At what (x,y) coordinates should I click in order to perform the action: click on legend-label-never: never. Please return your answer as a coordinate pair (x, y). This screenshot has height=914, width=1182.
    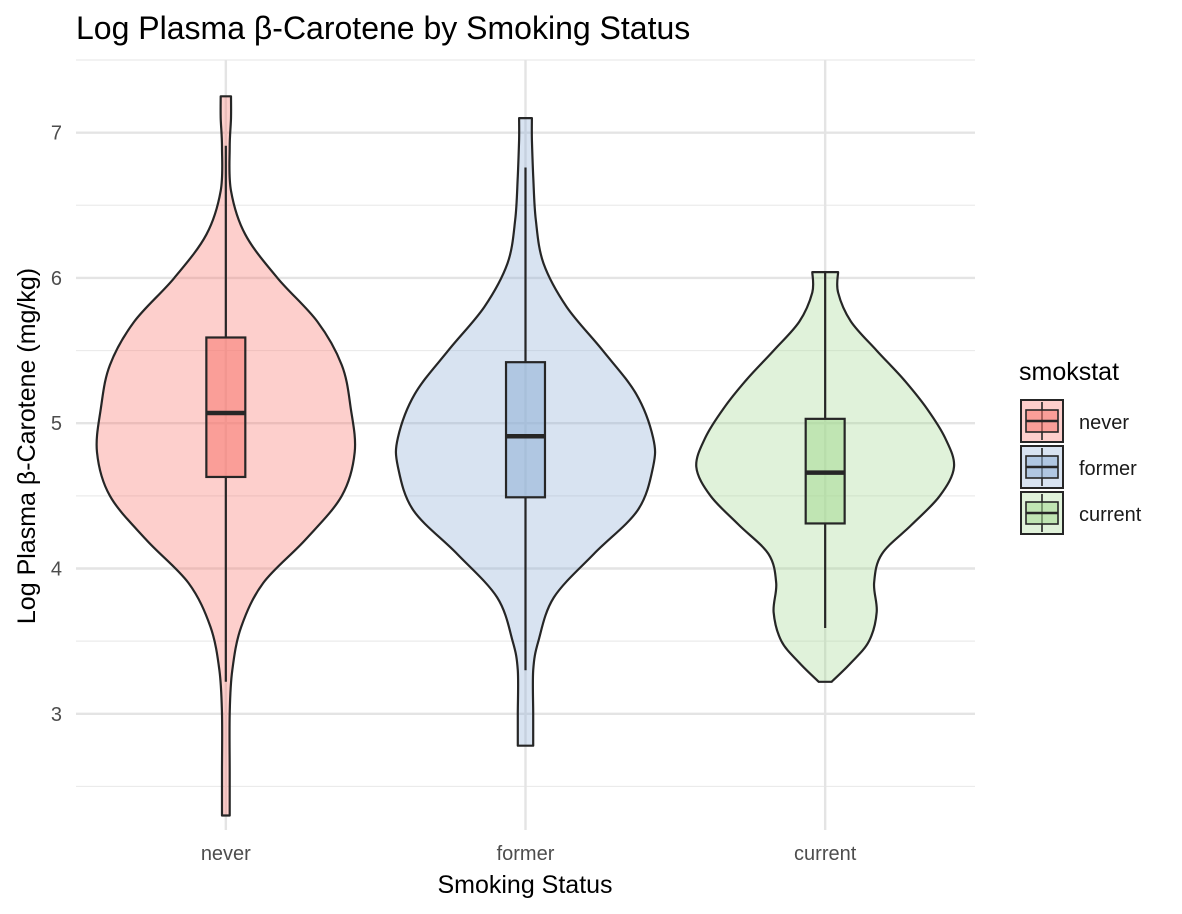
    Looking at the image, I should click on (1104, 423).